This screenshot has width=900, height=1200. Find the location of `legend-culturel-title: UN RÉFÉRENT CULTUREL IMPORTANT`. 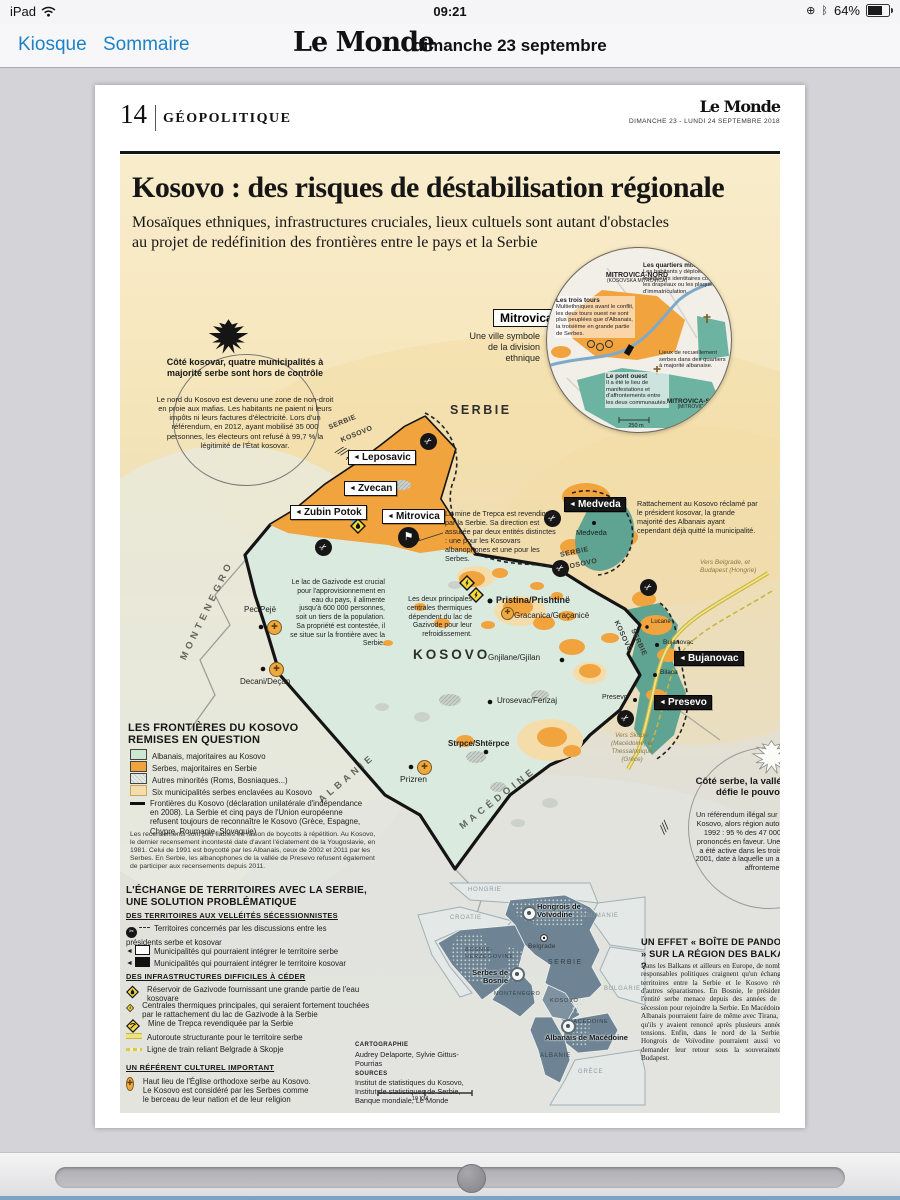

legend-culturel-title: UN RÉFÉRENT CULTUREL IMPORTANT is located at coordinates (200, 1067).